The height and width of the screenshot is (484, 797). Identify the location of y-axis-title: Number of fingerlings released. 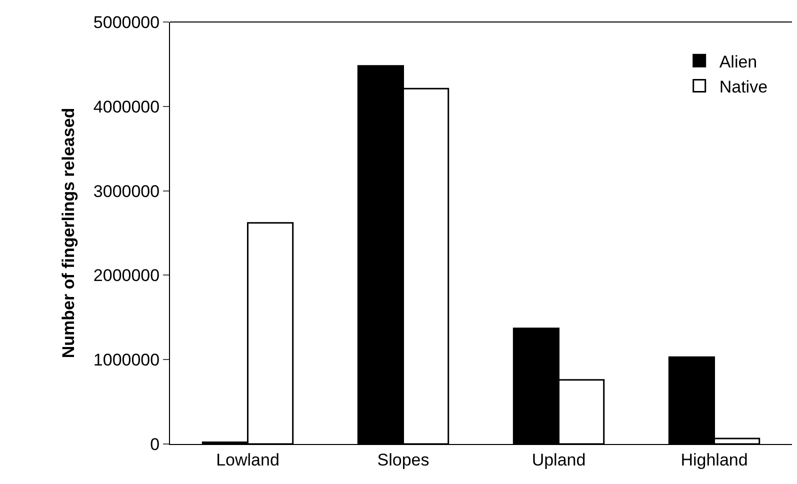
(68, 233).